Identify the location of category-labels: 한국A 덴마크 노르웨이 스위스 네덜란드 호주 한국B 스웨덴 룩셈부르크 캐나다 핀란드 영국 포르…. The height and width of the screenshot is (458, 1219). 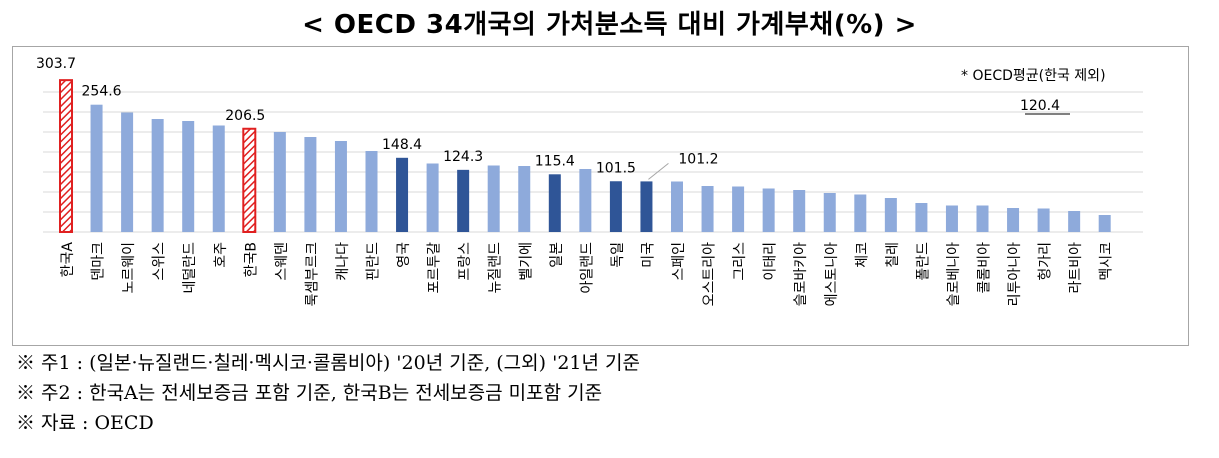
(587, 274).